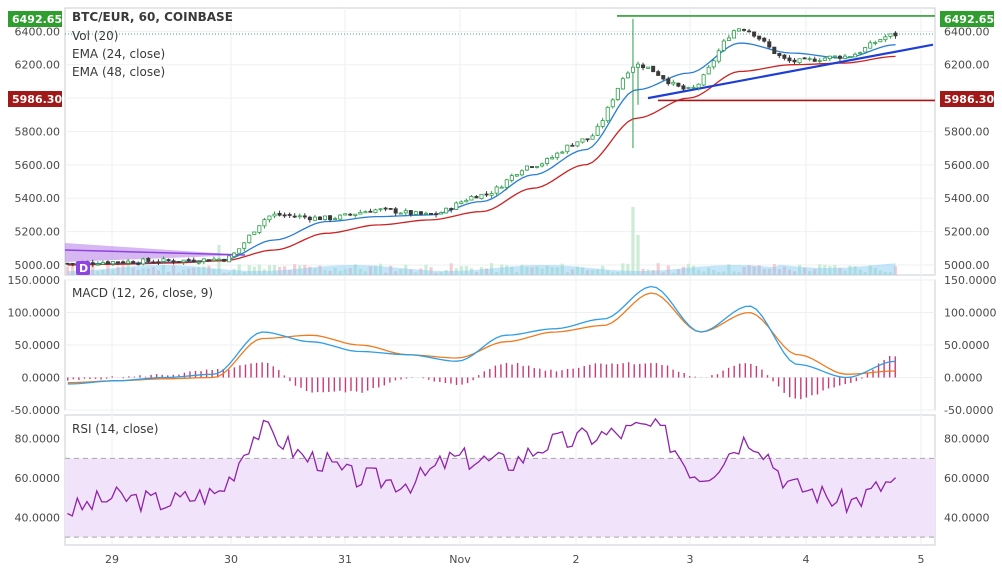  I want to click on macd-line, so click(481, 335).